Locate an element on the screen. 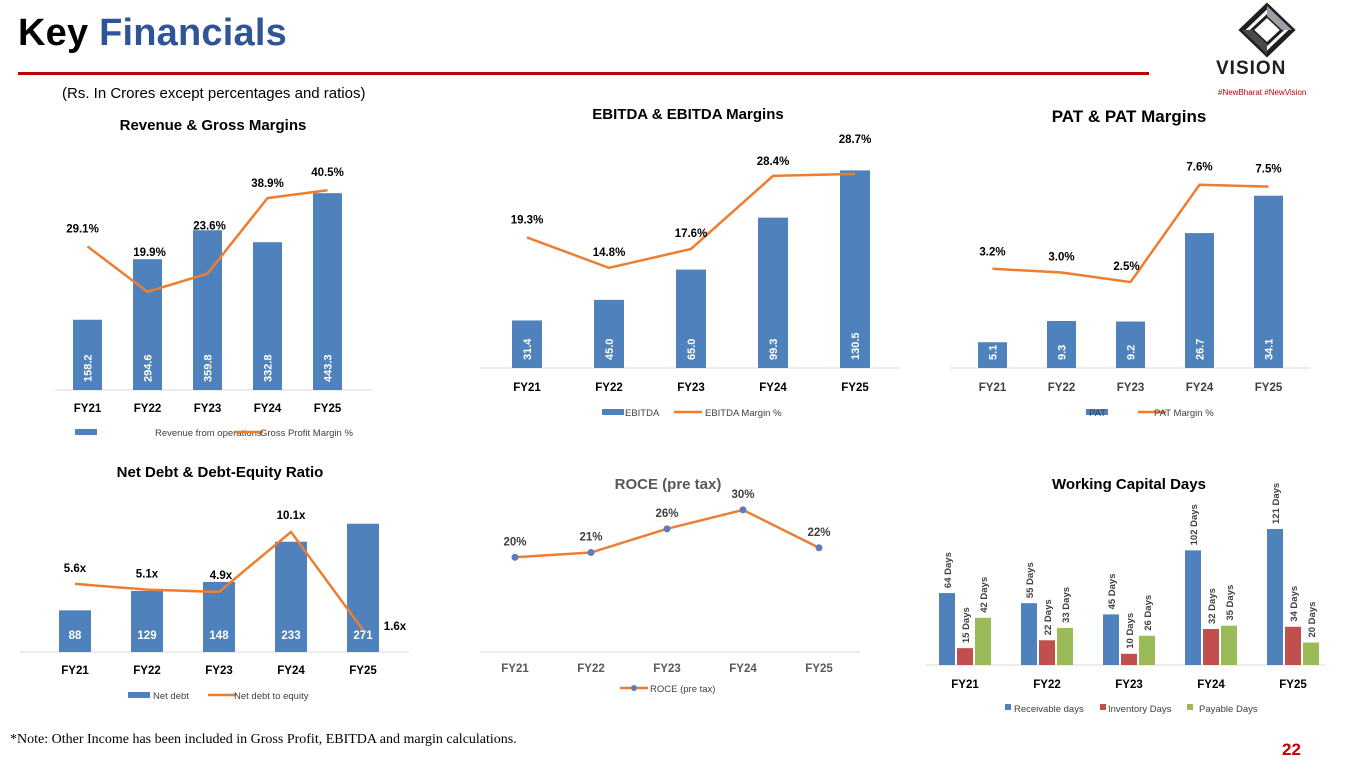 This screenshot has width=1356, height=763. bar-value-label: 5.1 is located at coordinates (994, 352).